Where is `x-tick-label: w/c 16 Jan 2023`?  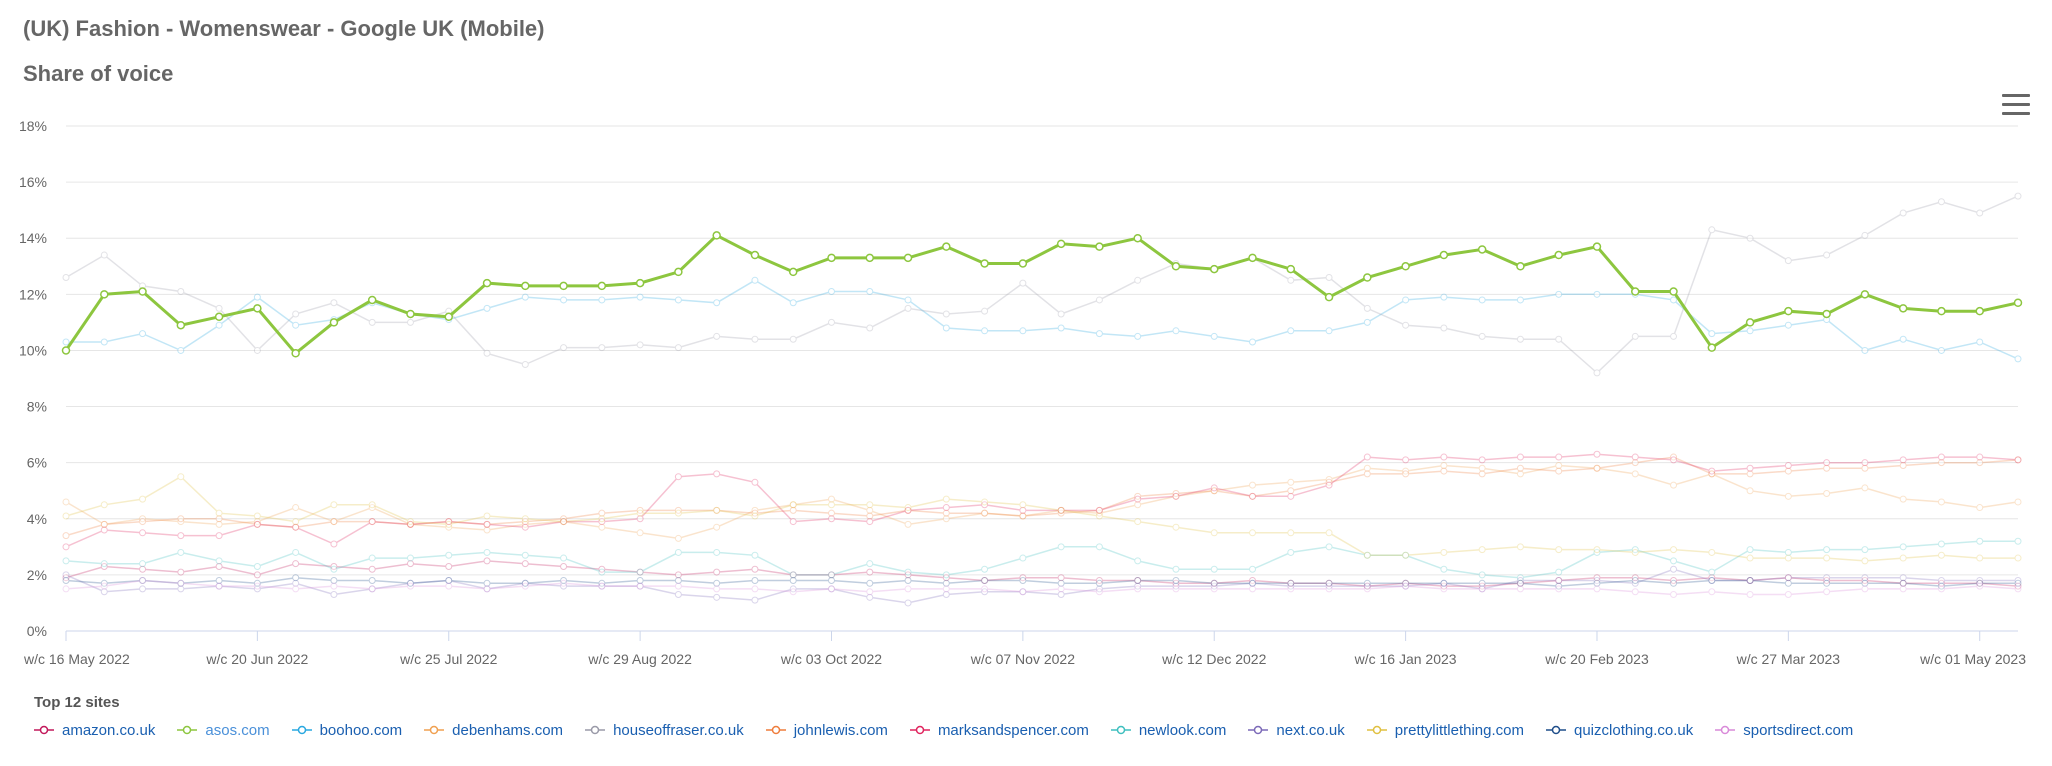
x-tick-label: w/c 16 Jan 2023 is located at coordinates (1405, 659).